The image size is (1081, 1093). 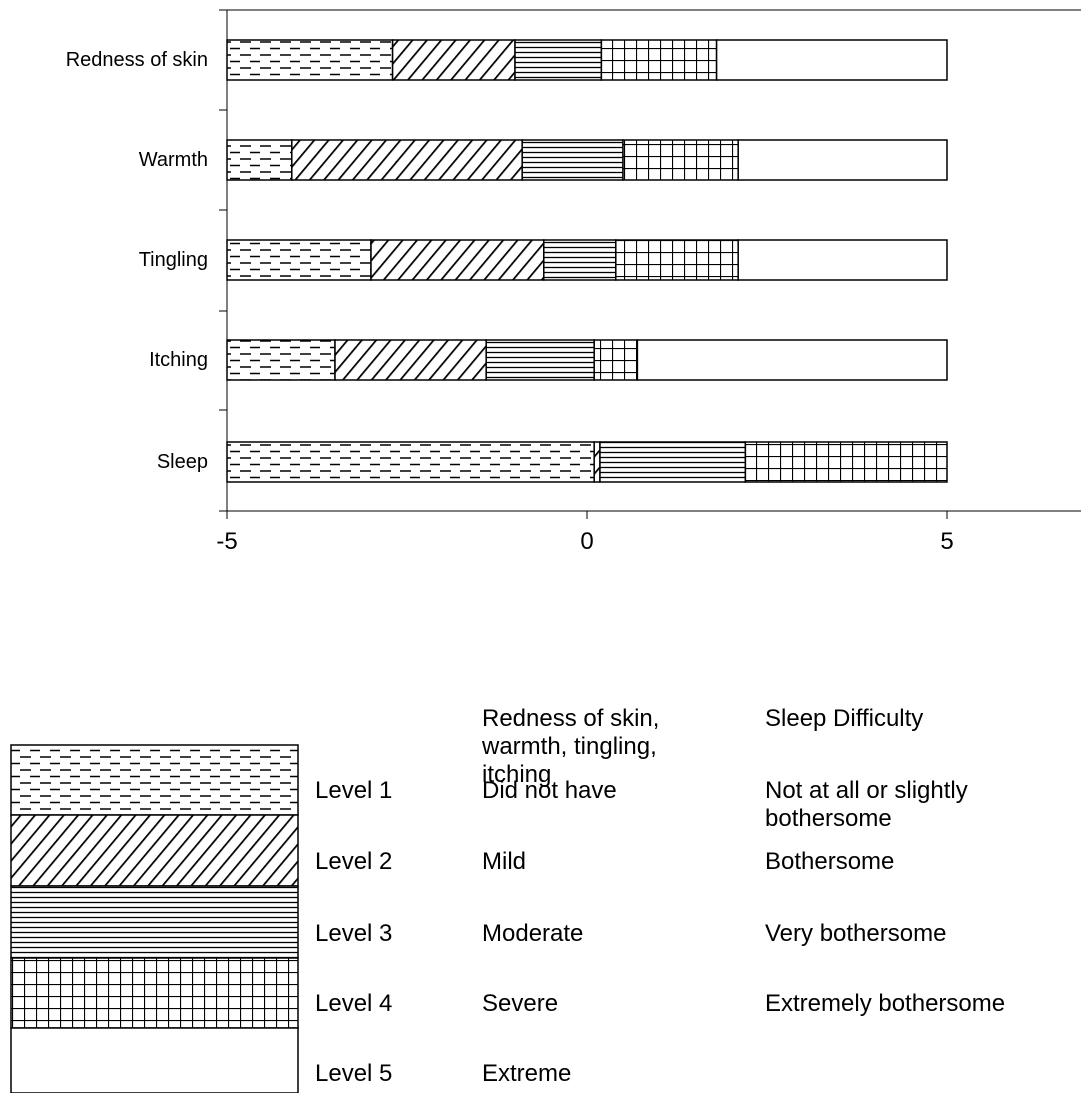 I want to click on legend-swatches, so click(x=154, y=918).